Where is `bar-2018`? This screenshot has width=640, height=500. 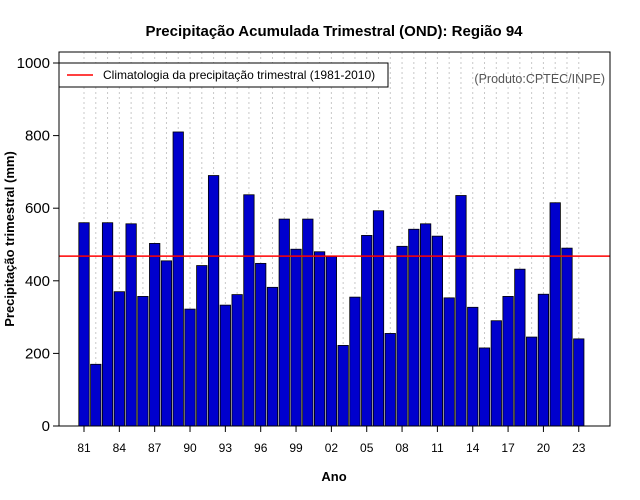 bar-2018 is located at coordinates (520, 347).